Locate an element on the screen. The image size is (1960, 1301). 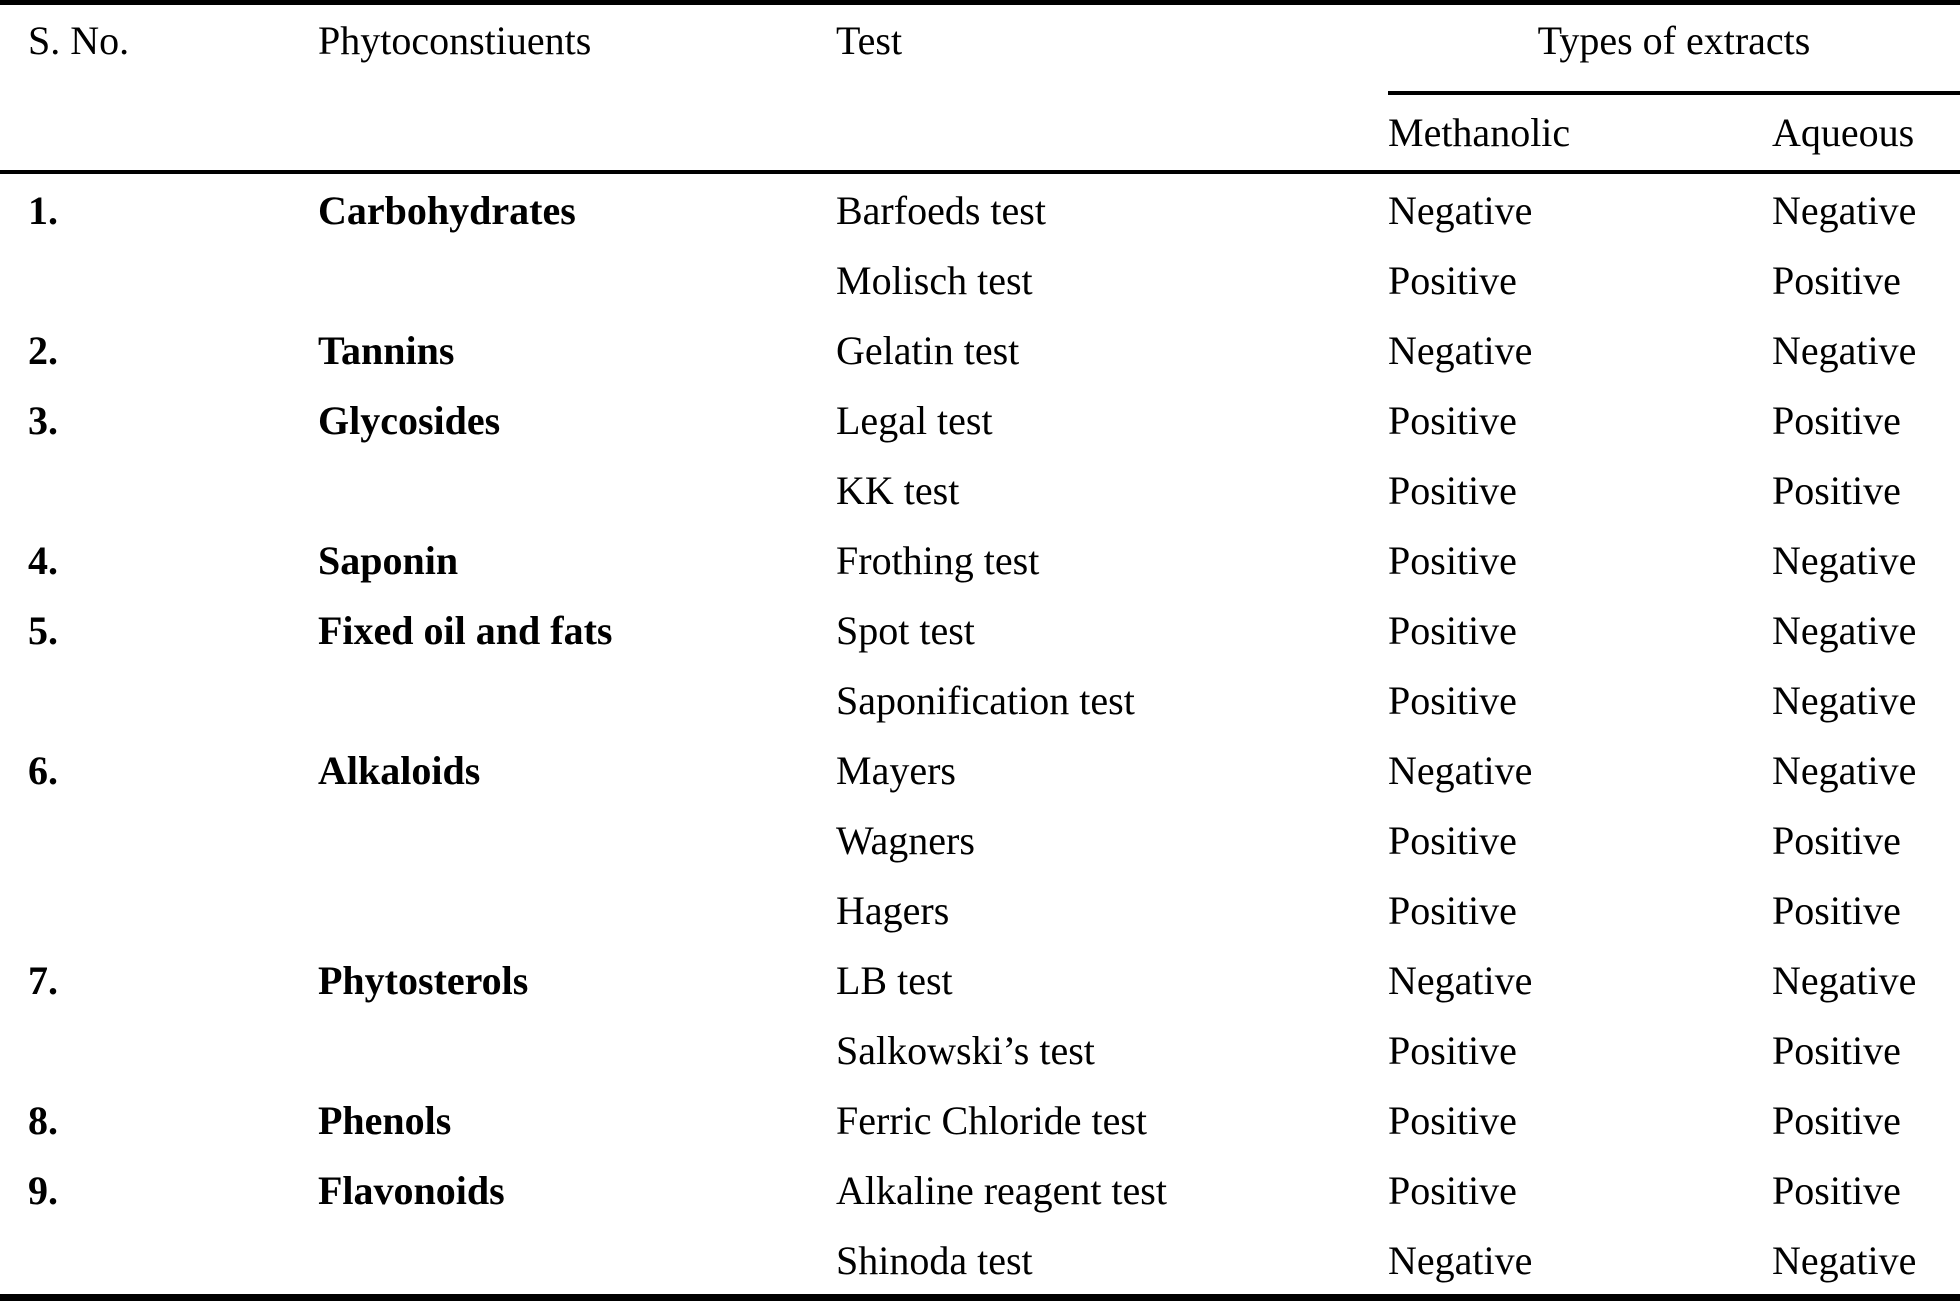
column-header-s-no: S. No. is located at coordinates (159, 88).